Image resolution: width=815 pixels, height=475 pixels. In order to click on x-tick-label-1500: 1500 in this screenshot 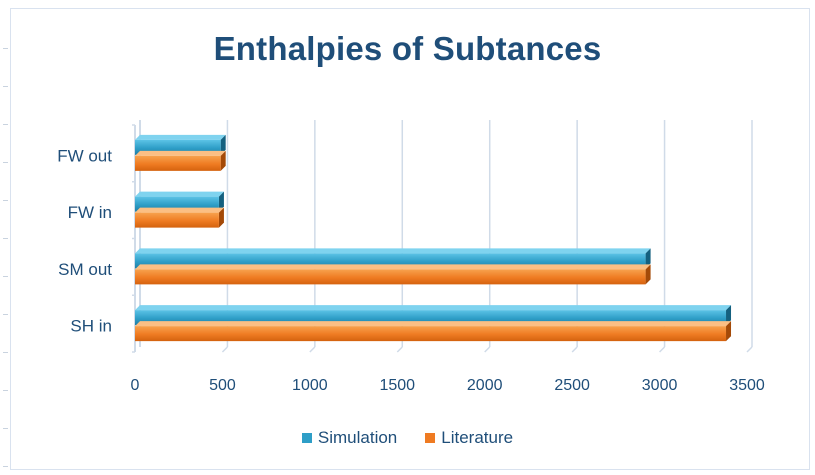, I will do `click(397, 385)`.